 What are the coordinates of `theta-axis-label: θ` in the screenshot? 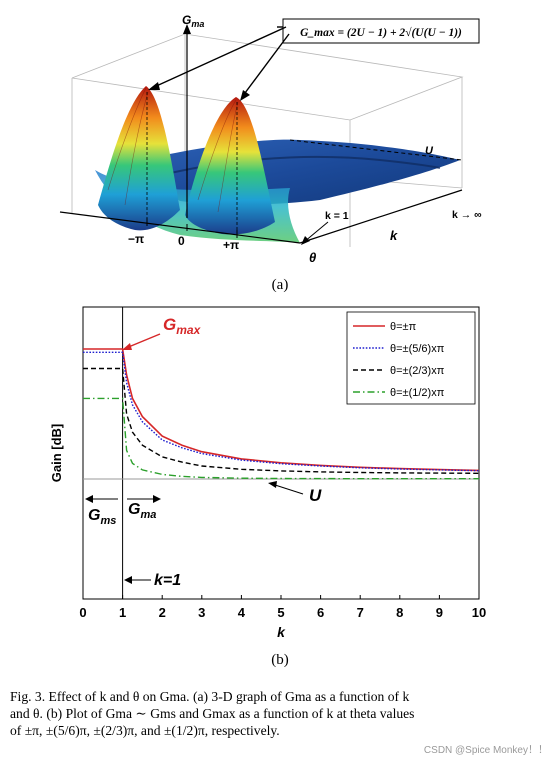 It's located at (312, 257).